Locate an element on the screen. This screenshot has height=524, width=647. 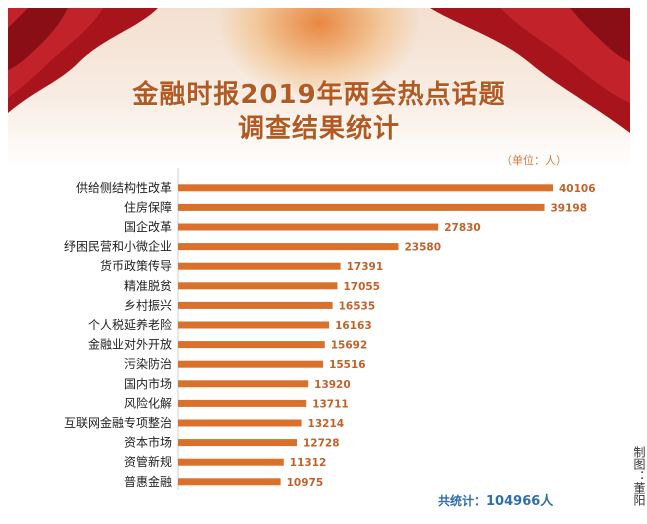
value-label: 40106 is located at coordinates (577, 189).